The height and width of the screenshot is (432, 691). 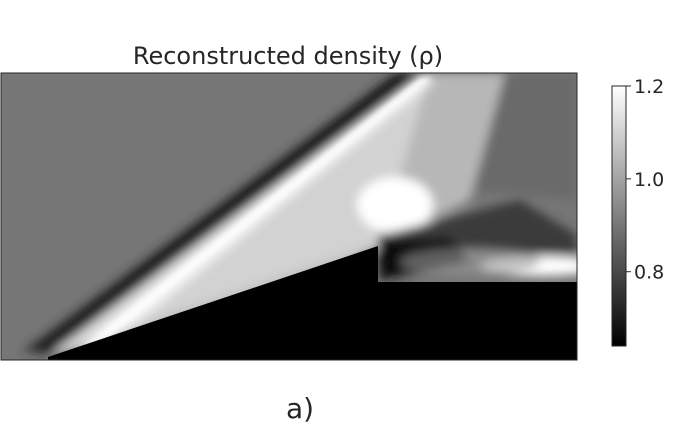 What do you see at coordinates (649, 87) in the screenshot?
I see `colorbar-tick-label: 1.2` at bounding box center [649, 87].